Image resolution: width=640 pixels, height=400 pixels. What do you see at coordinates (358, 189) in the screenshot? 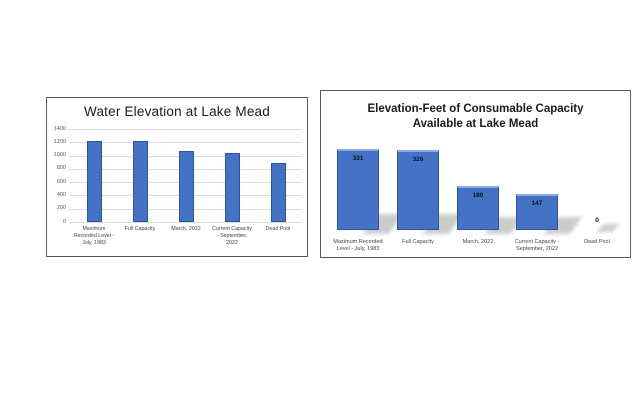
I see `bar: 331` at bounding box center [358, 189].